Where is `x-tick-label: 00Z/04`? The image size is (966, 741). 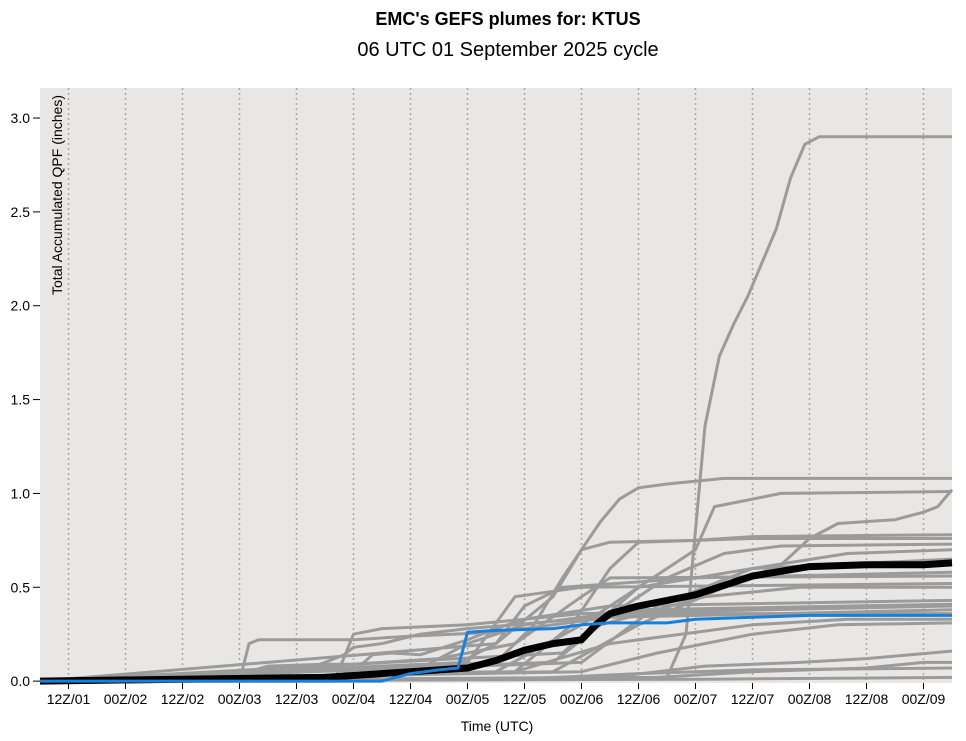
x-tick-label: 00Z/04 is located at coordinates (354, 699).